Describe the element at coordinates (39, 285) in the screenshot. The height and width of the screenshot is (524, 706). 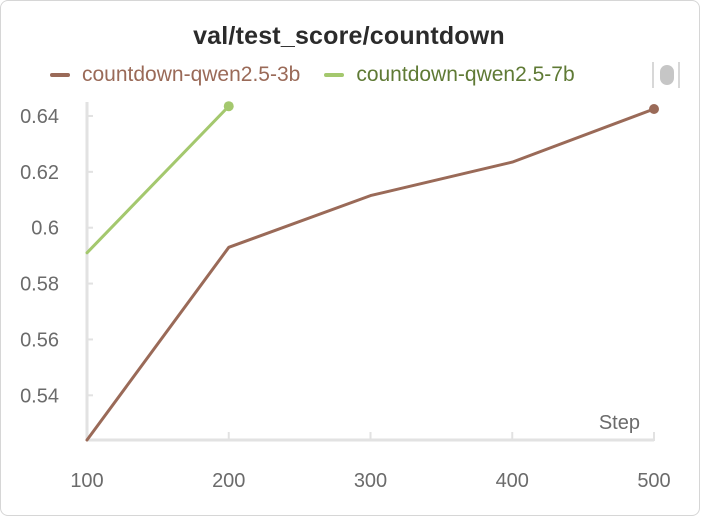
I see `y-tick-label: 0.58` at that location.